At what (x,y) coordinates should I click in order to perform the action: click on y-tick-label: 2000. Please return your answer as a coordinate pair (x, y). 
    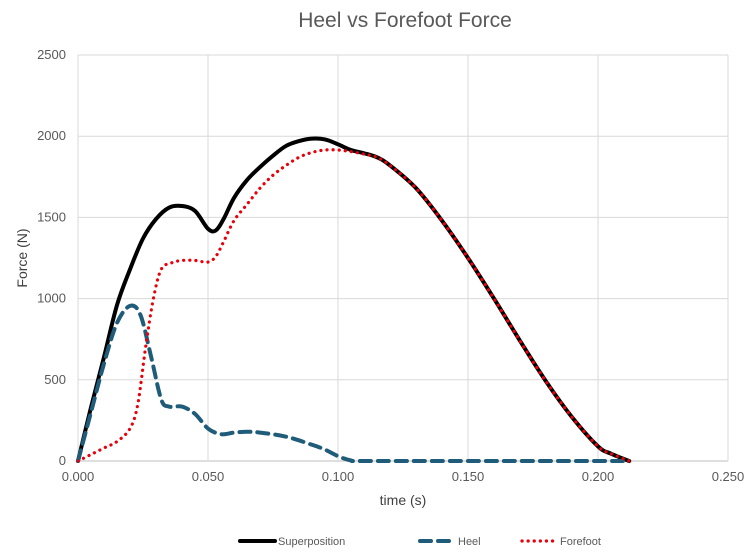
    Looking at the image, I should click on (51, 135).